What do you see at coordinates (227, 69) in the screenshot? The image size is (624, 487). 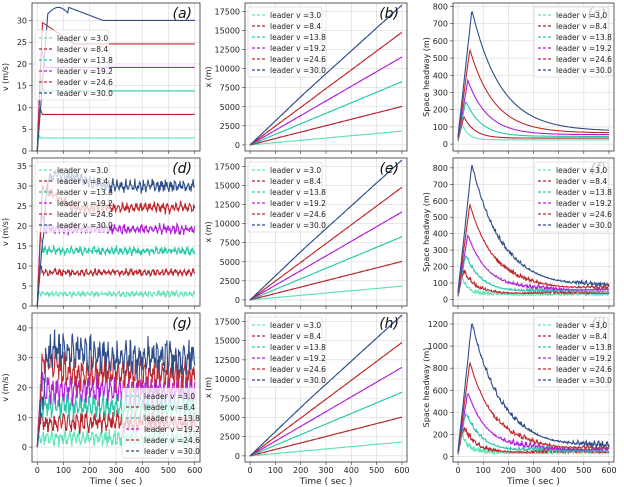 I see `y-tick-label: 10000` at bounding box center [227, 69].